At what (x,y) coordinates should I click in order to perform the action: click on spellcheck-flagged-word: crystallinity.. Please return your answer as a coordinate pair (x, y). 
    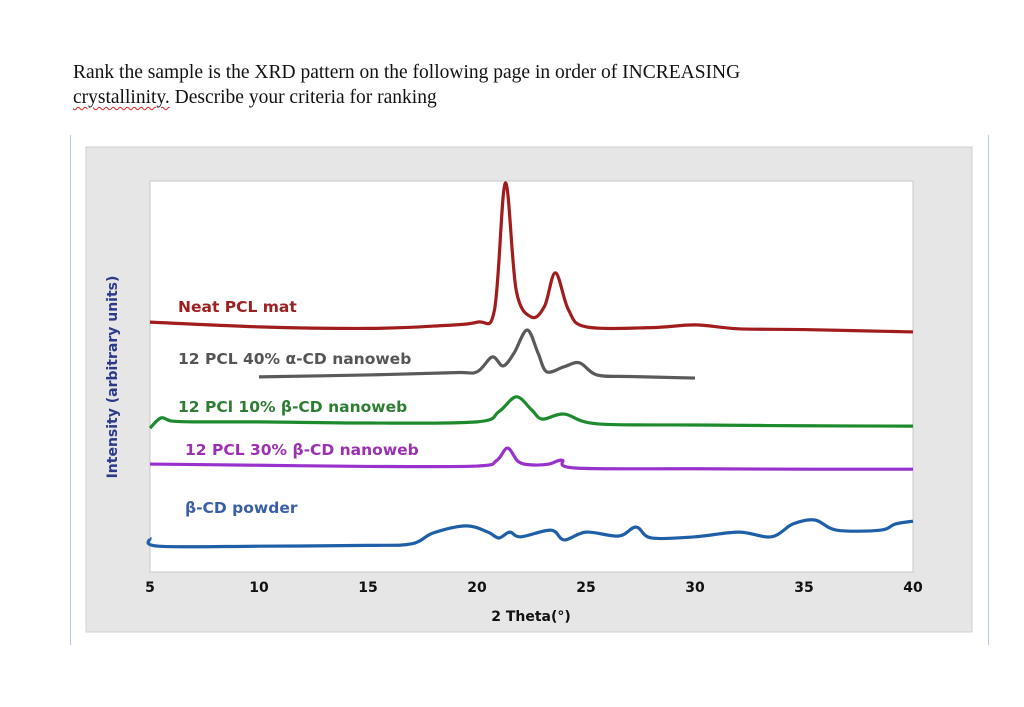
    Looking at the image, I should click on (121, 97).